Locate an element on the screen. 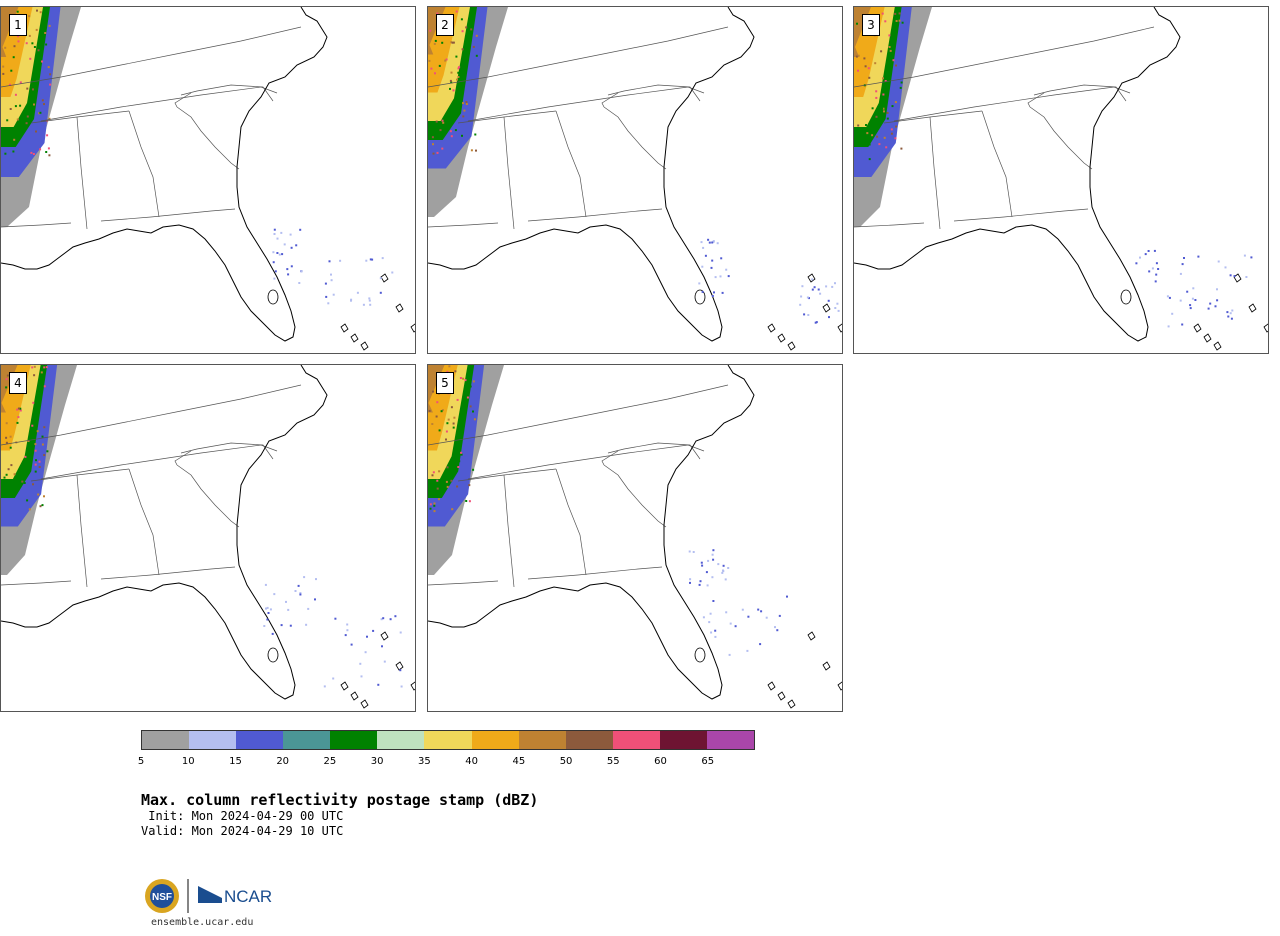 The height and width of the screenshot is (936, 1280). footer-url: ensemble.ucar.edu is located at coordinates (202, 922).